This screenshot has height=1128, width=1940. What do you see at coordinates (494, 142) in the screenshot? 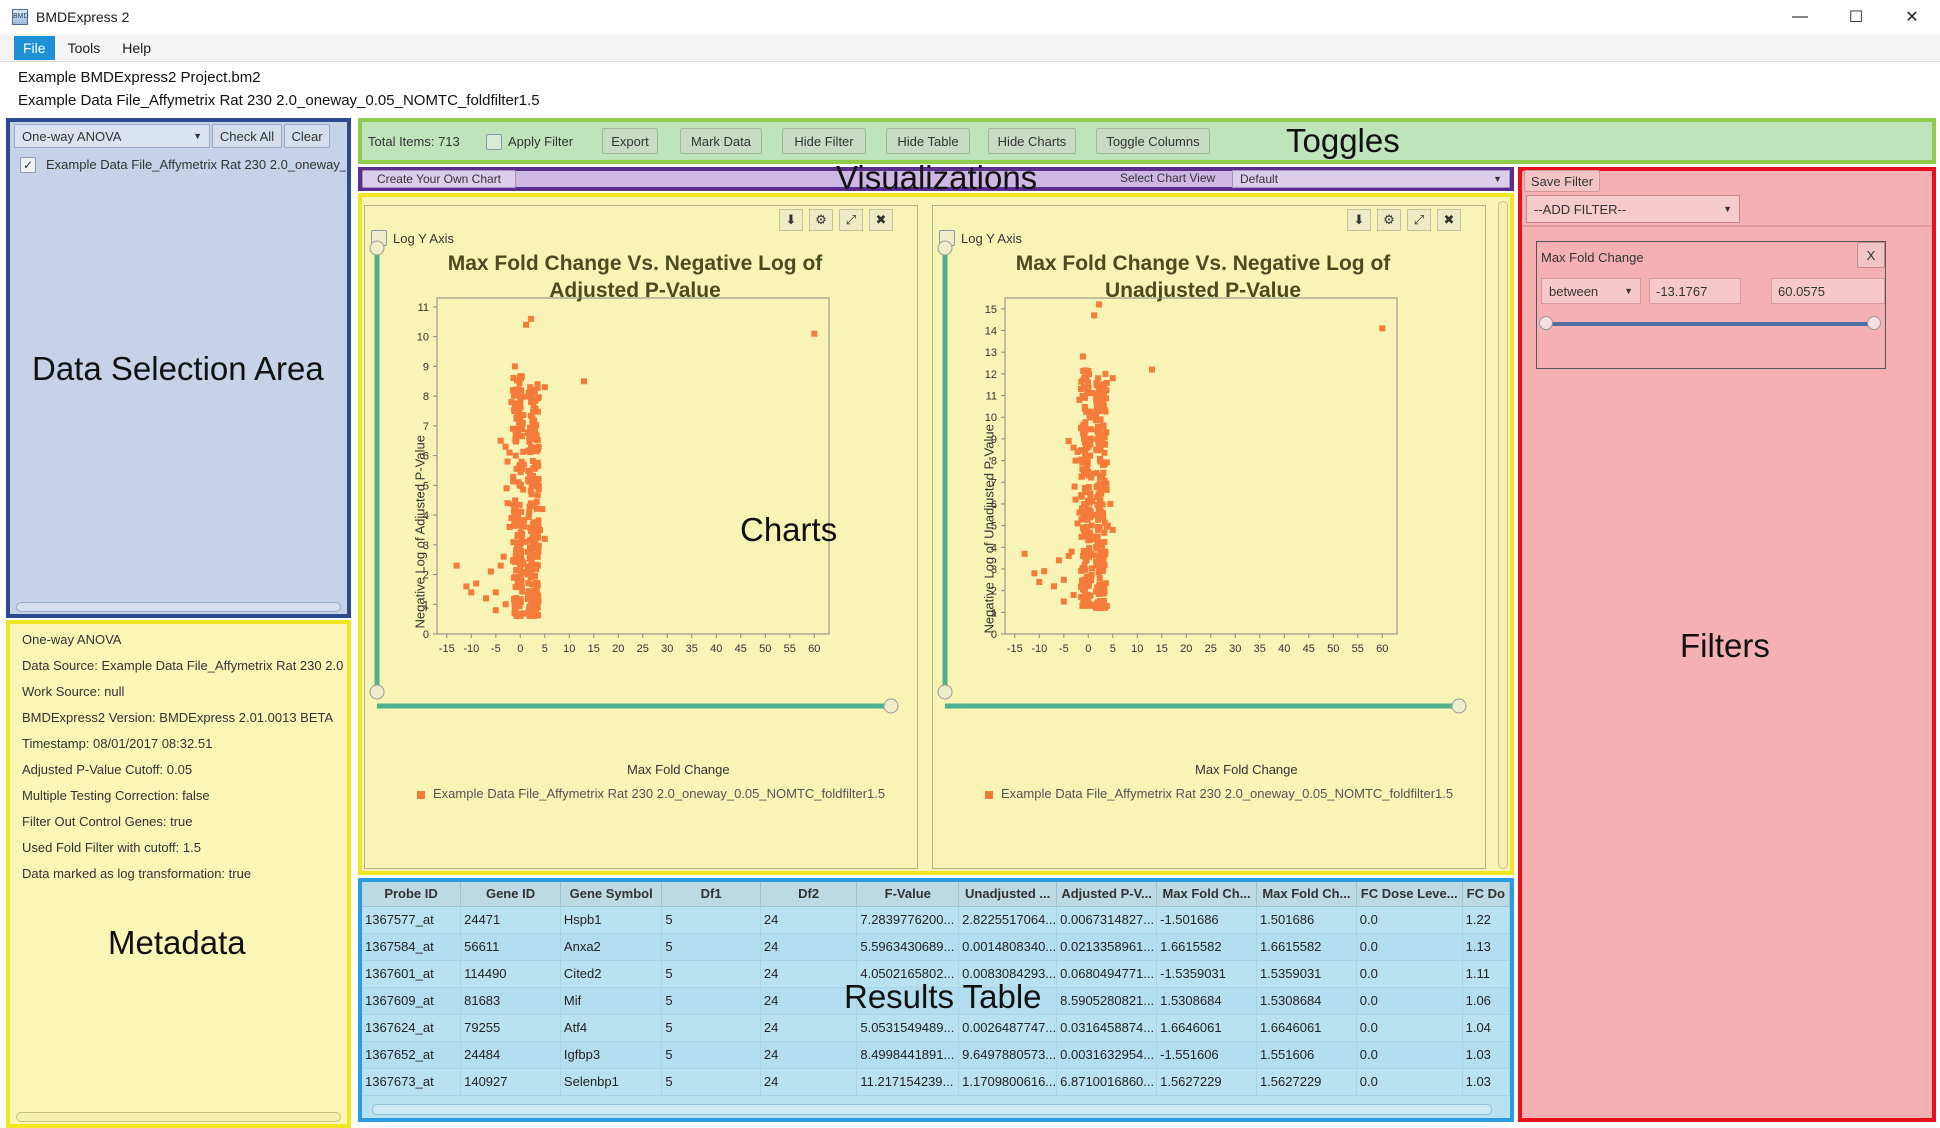
I see `apply-filter-checkbox` at bounding box center [494, 142].